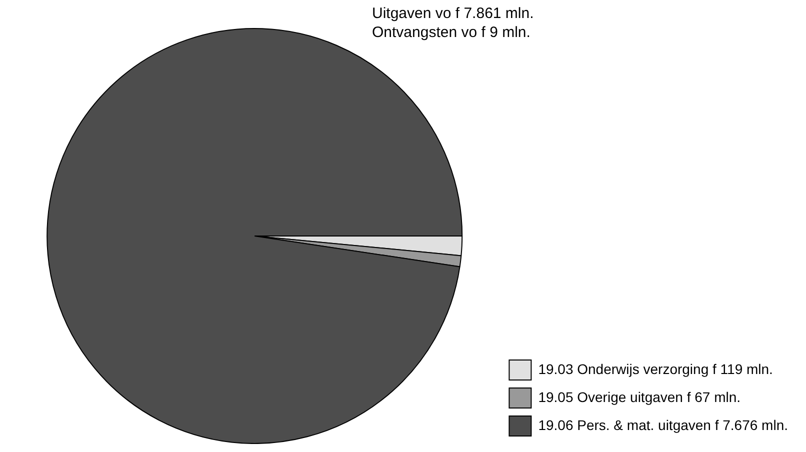  What do you see at coordinates (639, 396) in the screenshot?
I see `legend-label: 19.05 Overige uitgaven f 67 mln.` at bounding box center [639, 396].